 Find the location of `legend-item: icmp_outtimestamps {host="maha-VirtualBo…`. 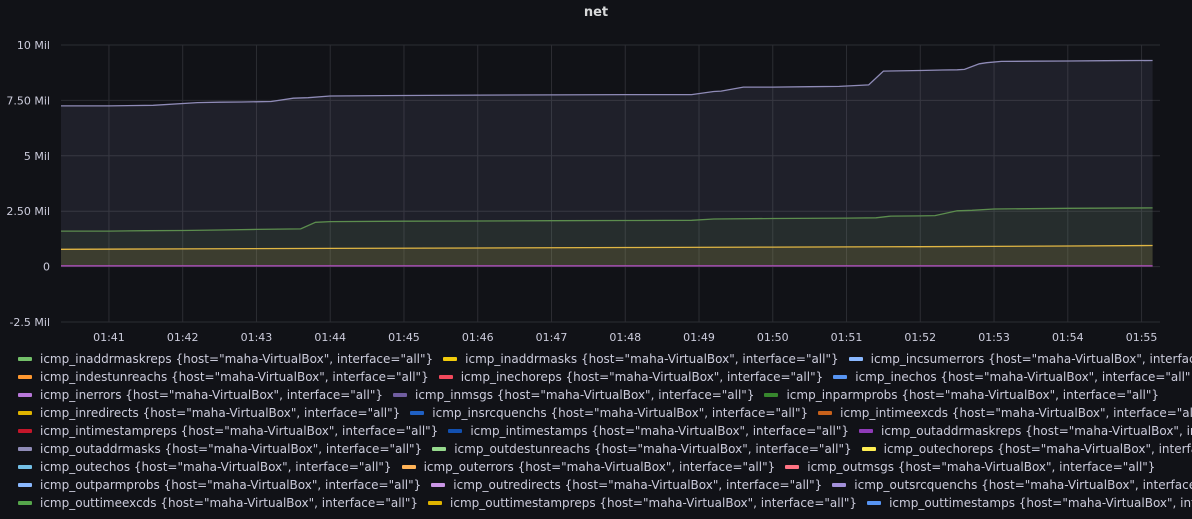

legend-item: icmp_outtimestamps {host="maha-VirtualBo… is located at coordinates (1029, 503).